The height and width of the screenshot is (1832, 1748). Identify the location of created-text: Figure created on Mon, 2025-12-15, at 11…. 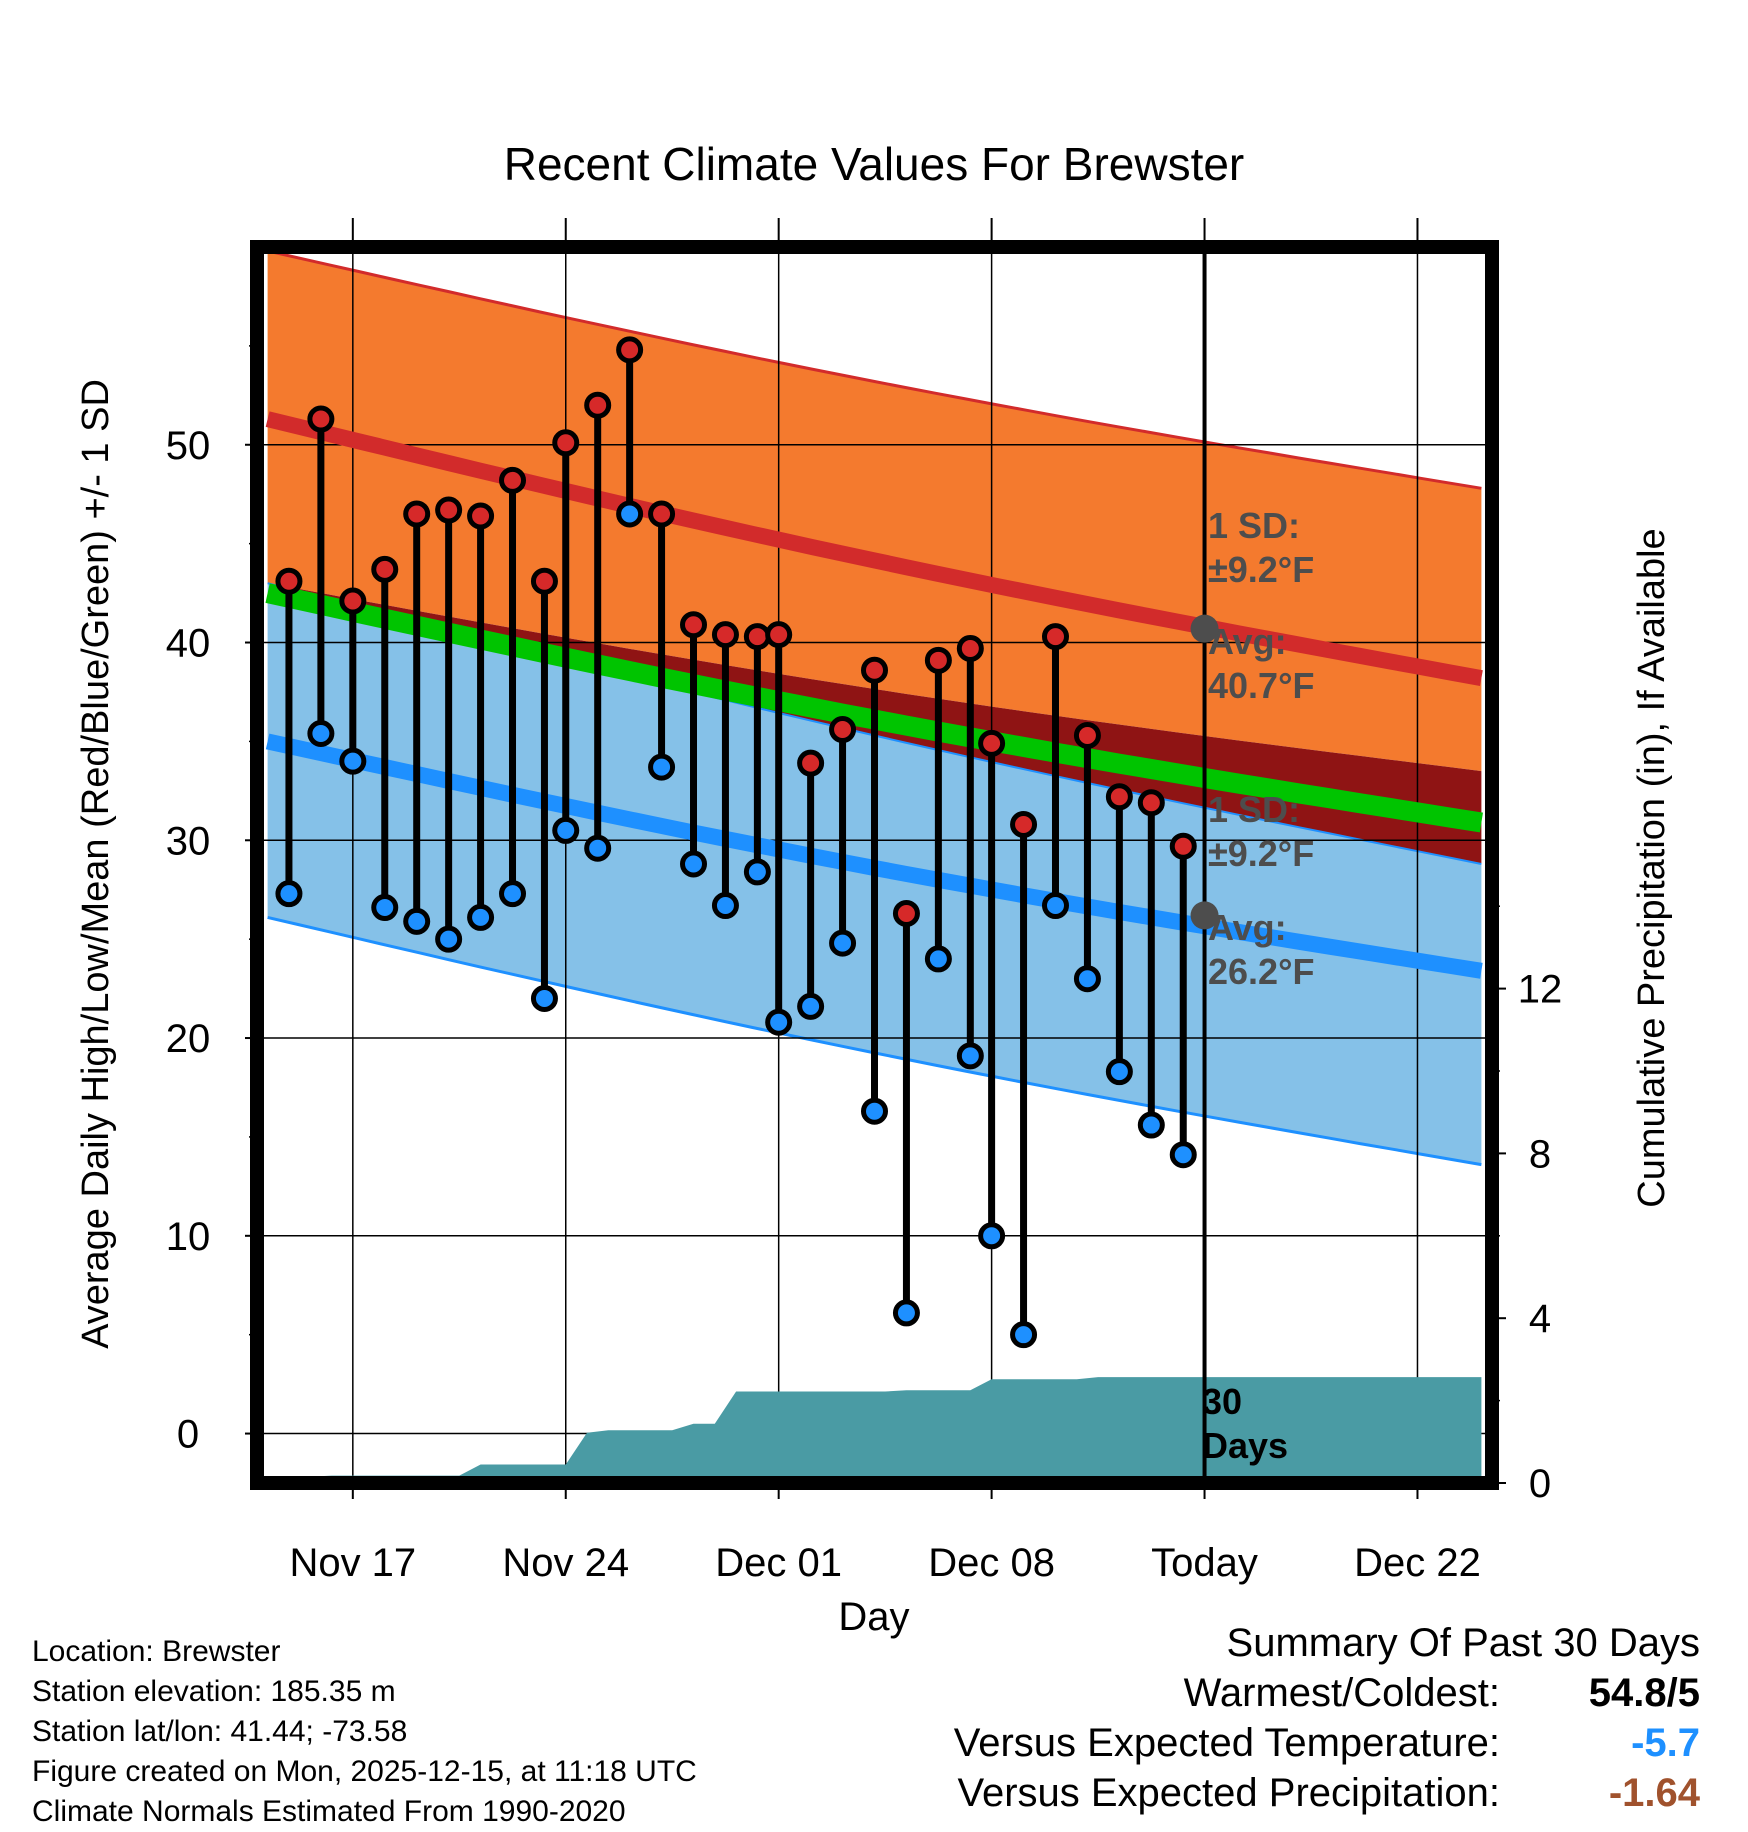
(364, 1771).